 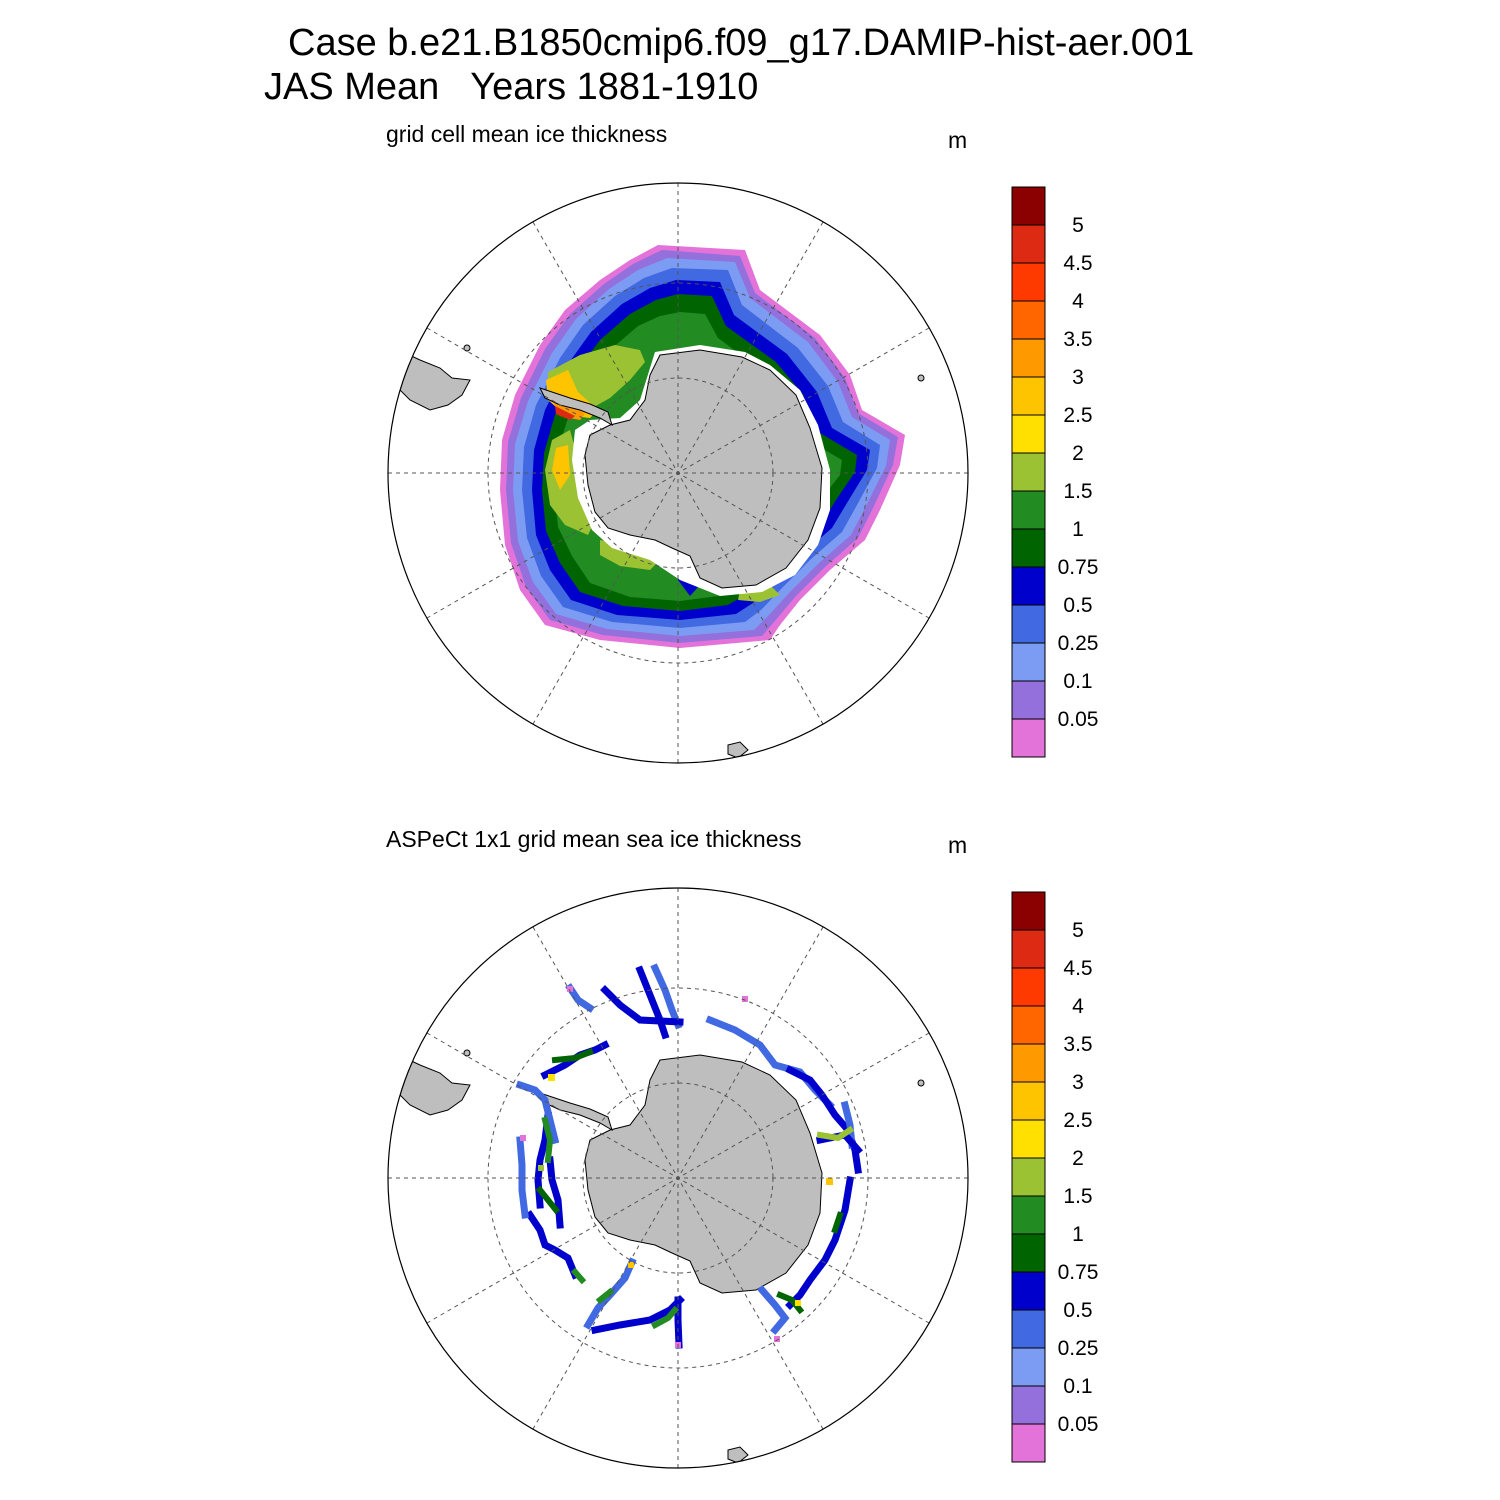 What do you see at coordinates (429, 1082) in the screenshot?
I see `south-america-tip` at bounding box center [429, 1082].